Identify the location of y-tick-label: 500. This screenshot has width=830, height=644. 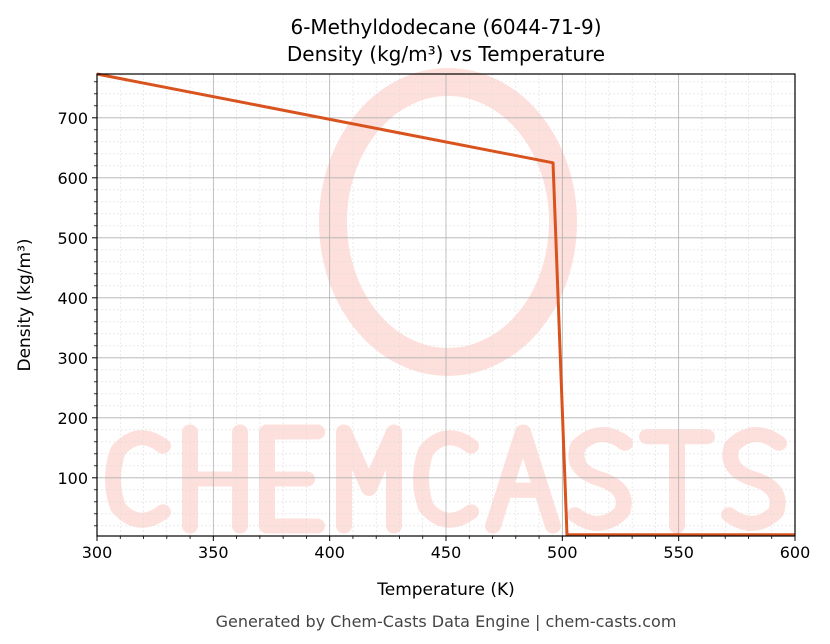
(72, 238).